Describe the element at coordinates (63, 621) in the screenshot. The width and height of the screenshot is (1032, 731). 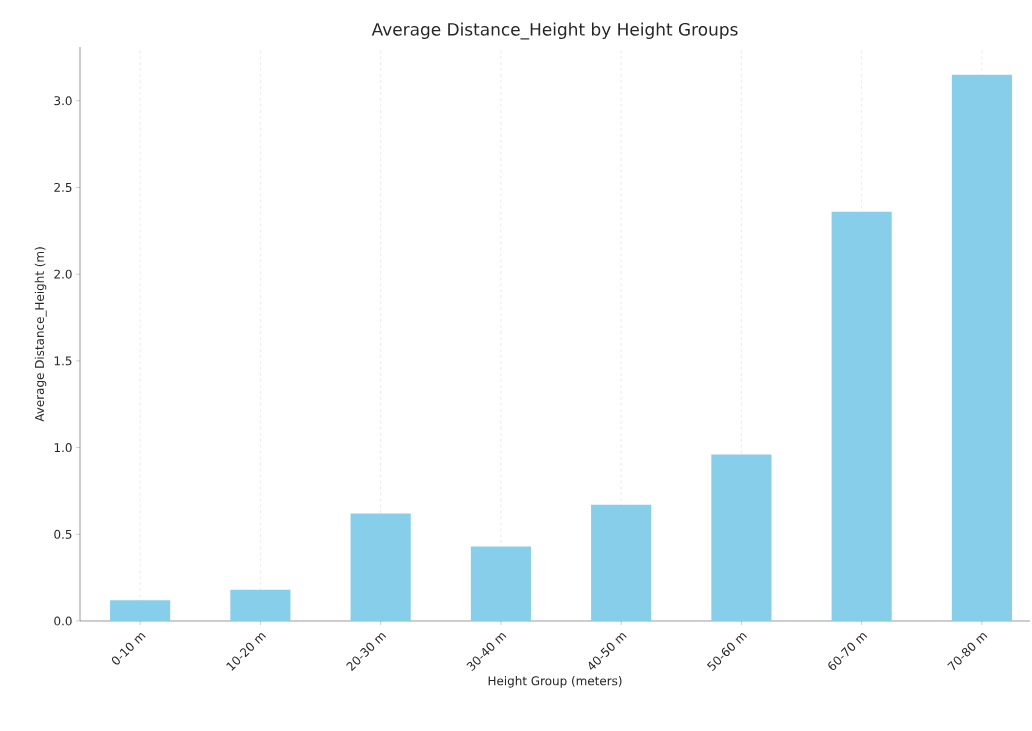
I see `y-tick-label: 0.0` at that location.